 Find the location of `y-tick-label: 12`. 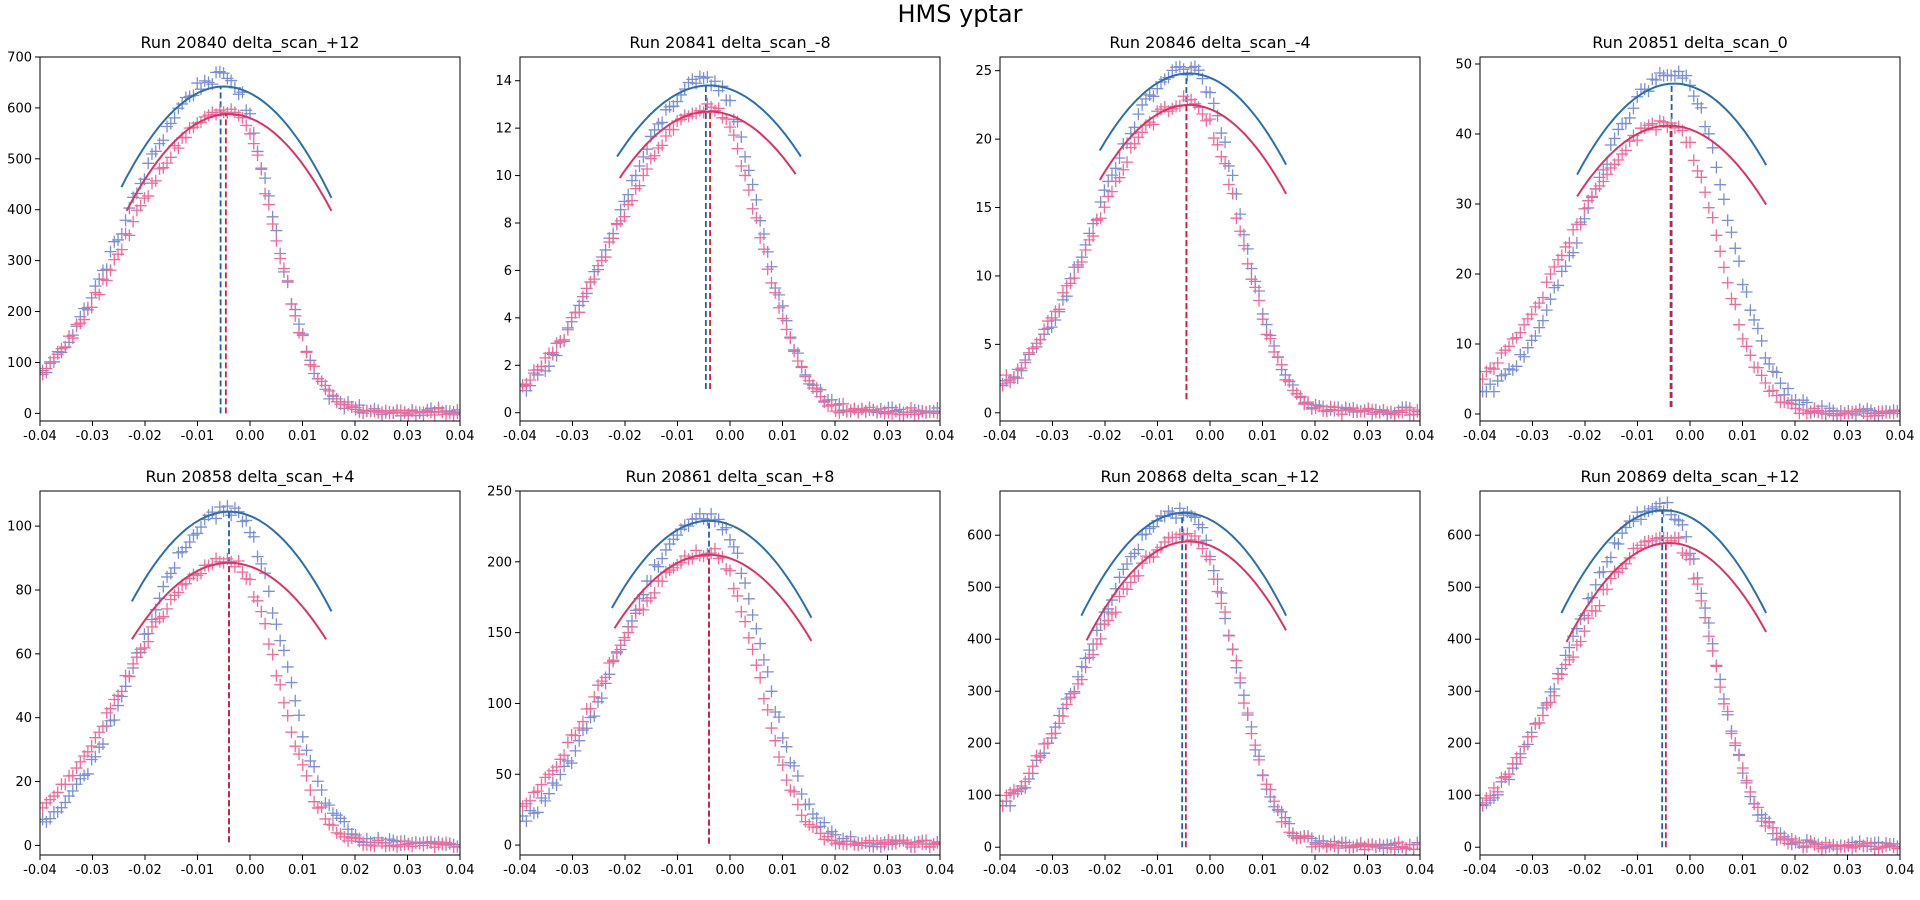

y-tick-label: 12 is located at coordinates (503, 129).